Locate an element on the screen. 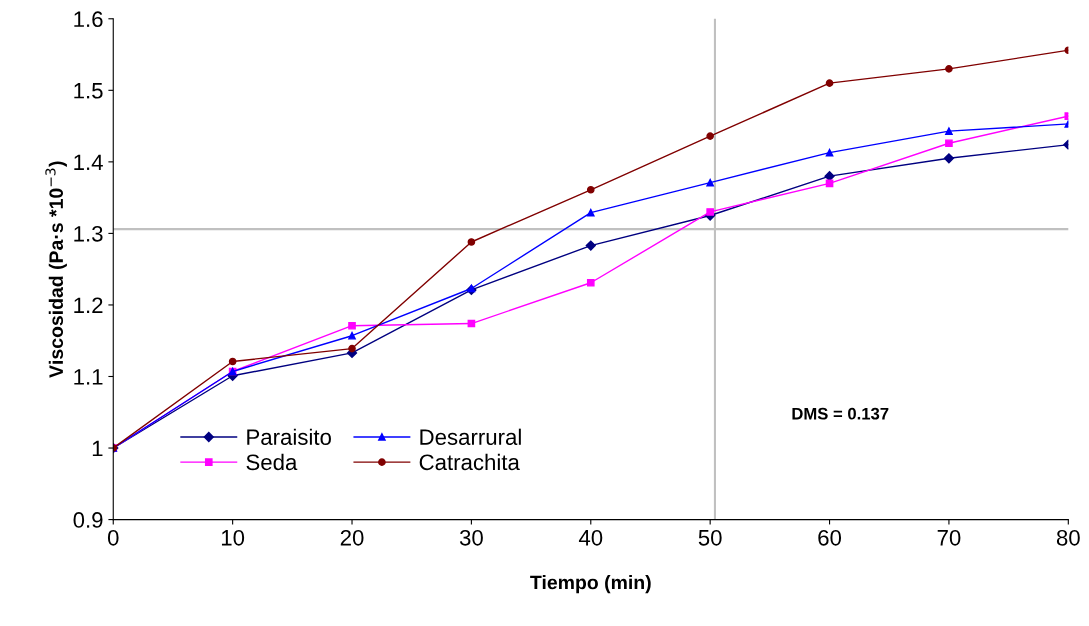 This screenshot has height=626, width=1089. x-tick-label: 40 is located at coordinates (590, 537).